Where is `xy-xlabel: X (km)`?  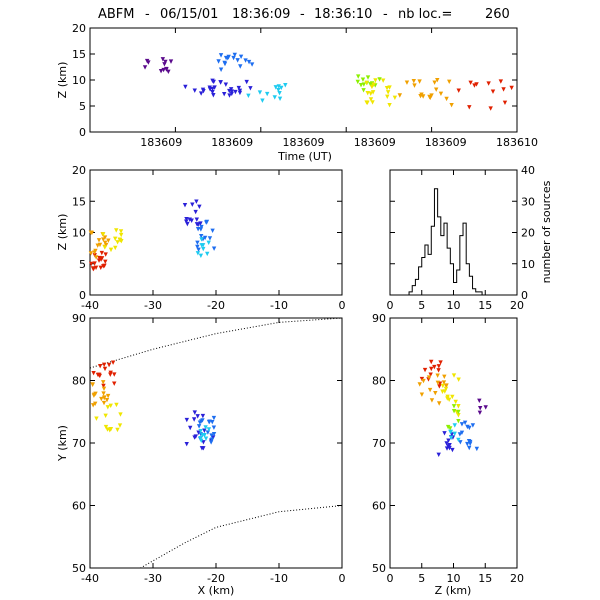 xy-xlabel: X (km) is located at coordinates (216, 590).